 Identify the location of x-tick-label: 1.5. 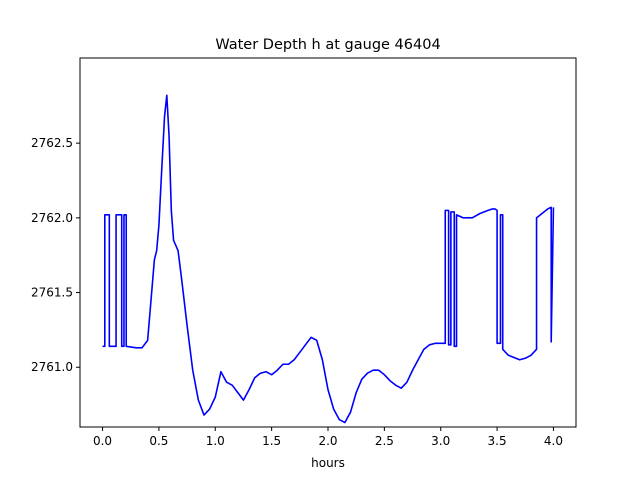
(271, 441).